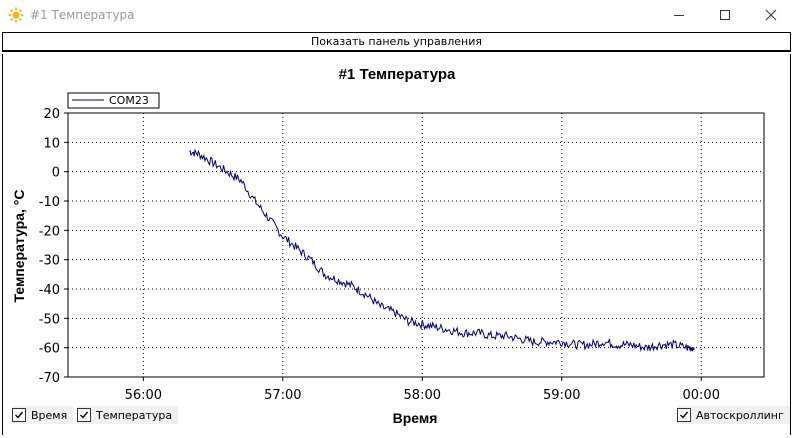  What do you see at coordinates (19, 245) in the screenshot?
I see `y-axis-label: Температура, °C` at bounding box center [19, 245].